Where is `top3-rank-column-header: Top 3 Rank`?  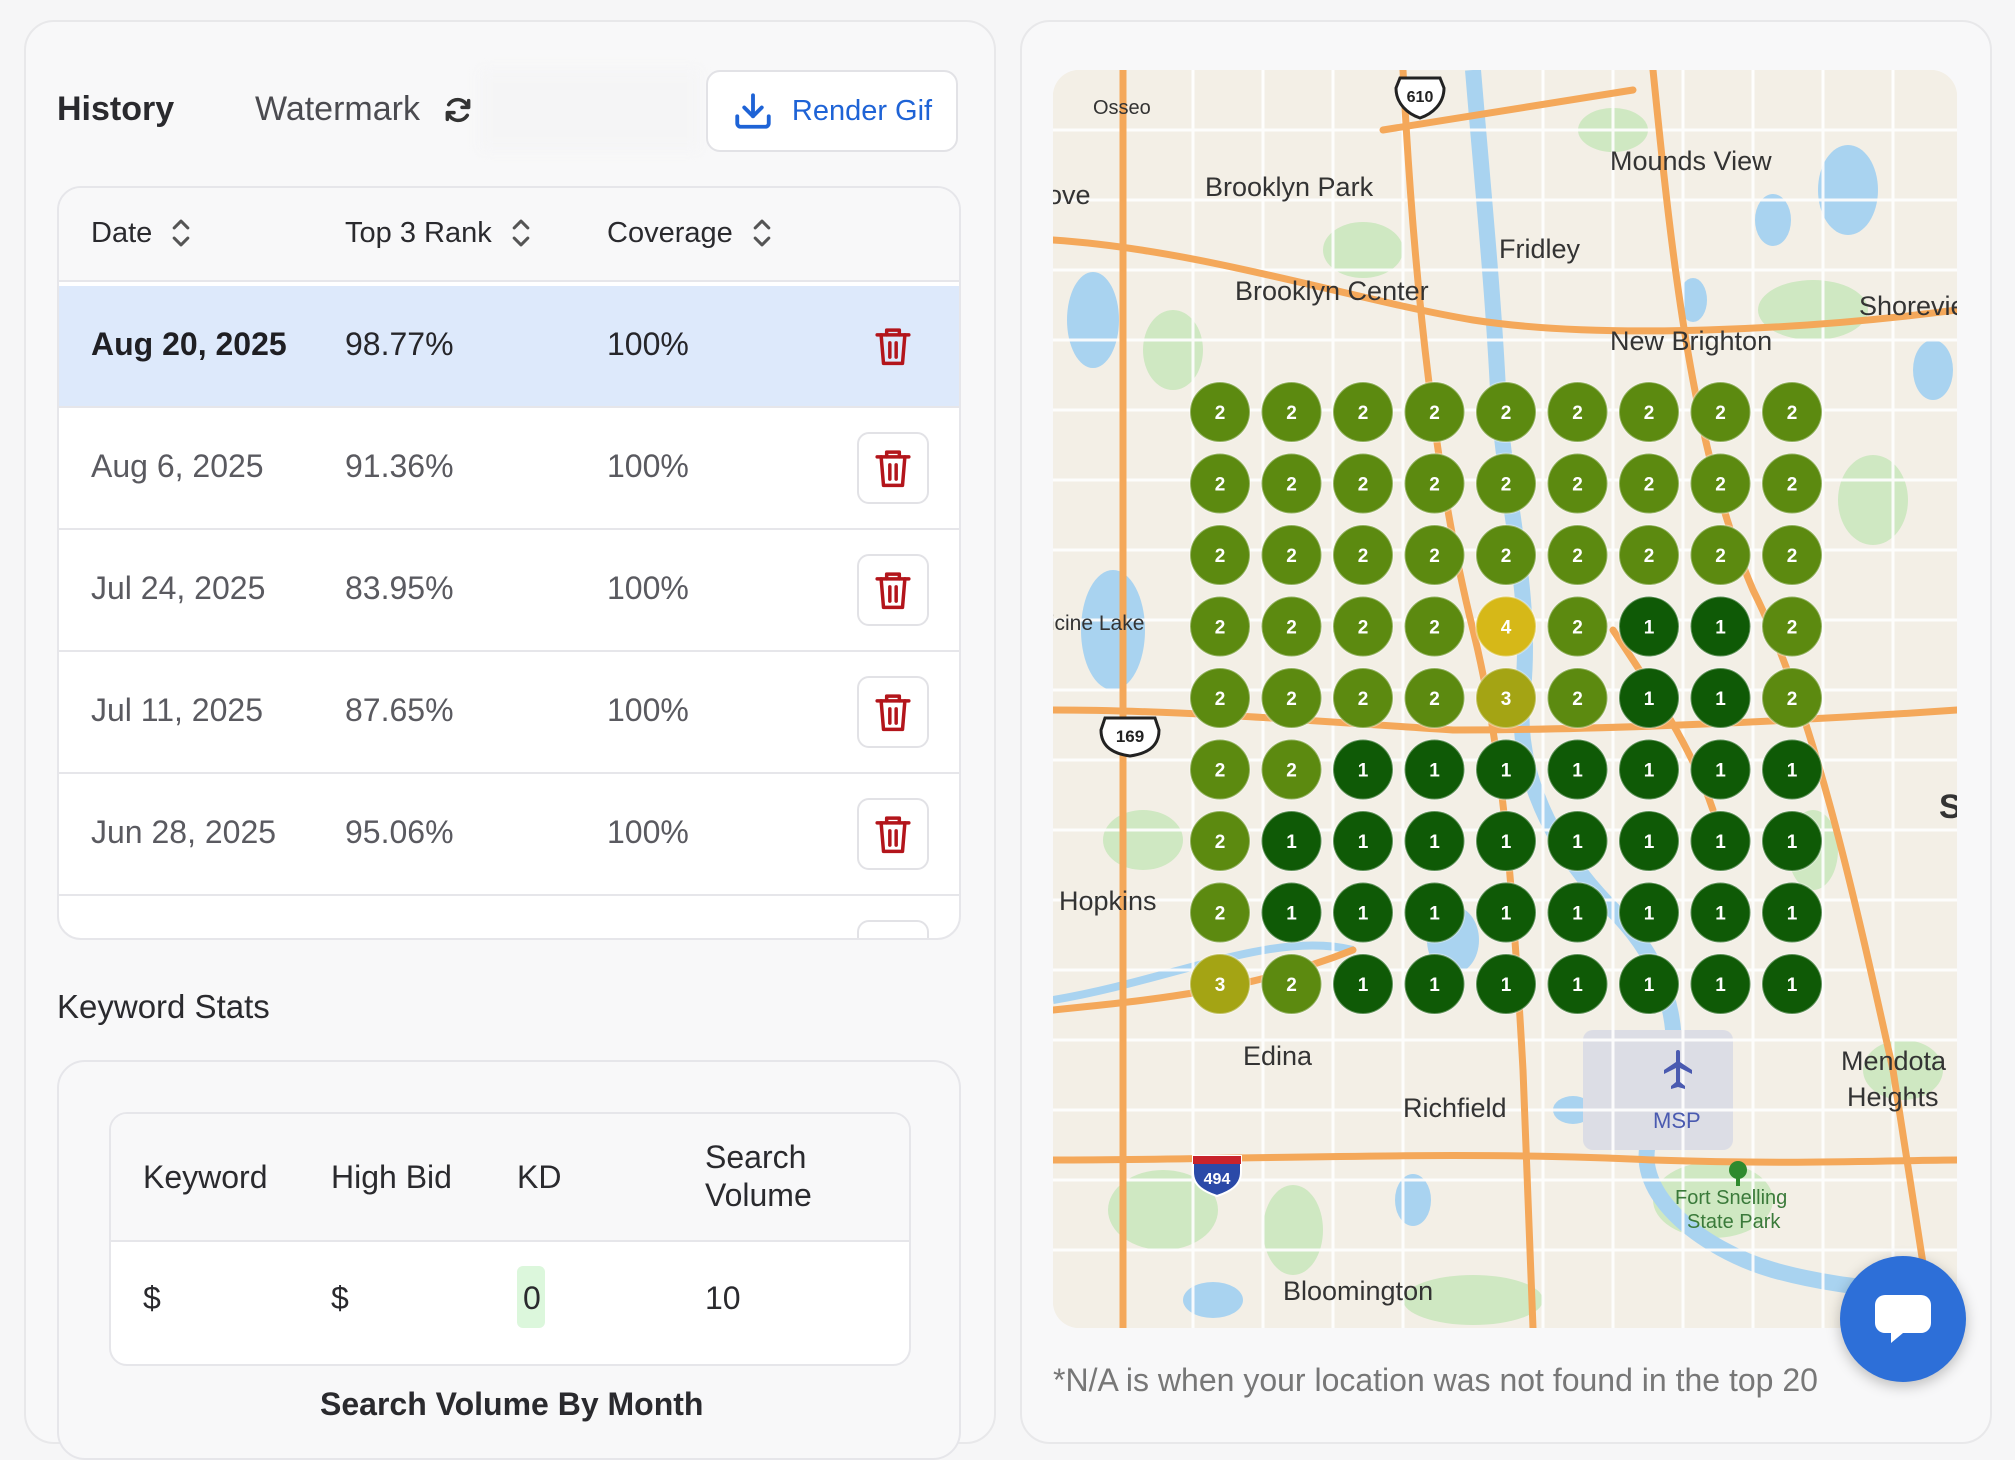 top3-rank-column-header: Top 3 Rank is located at coordinates (438, 233).